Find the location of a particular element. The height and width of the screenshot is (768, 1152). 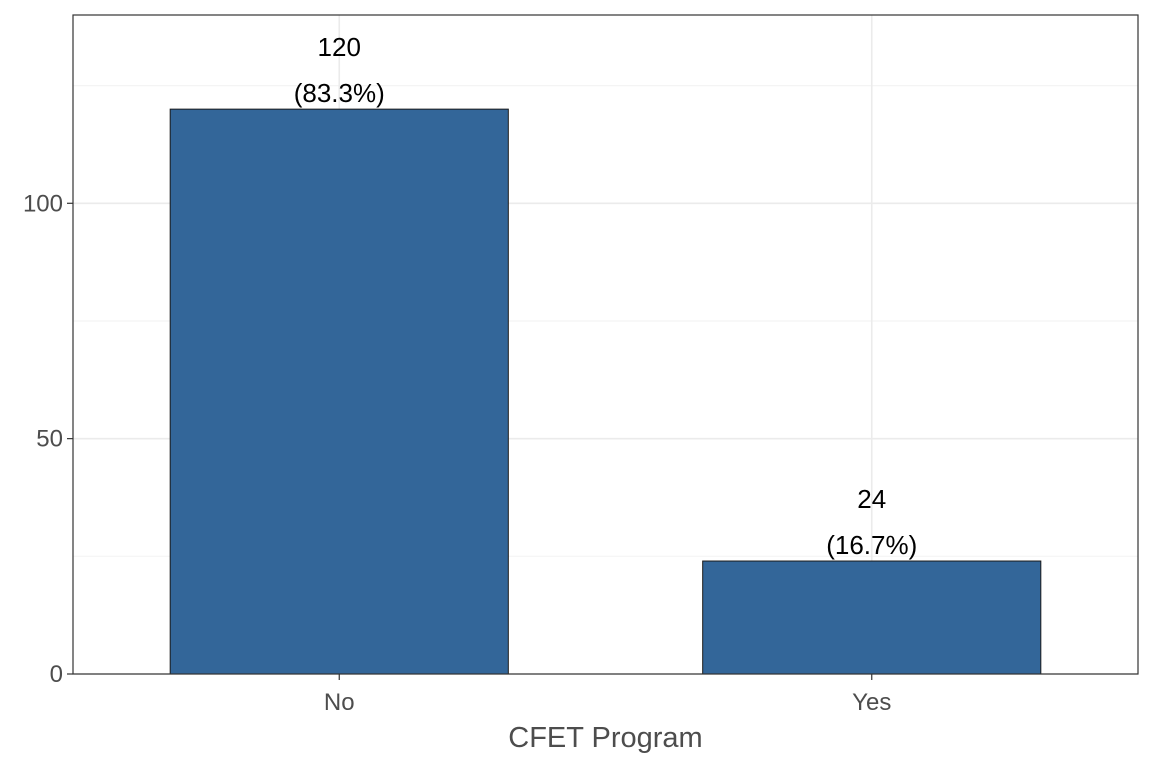

x-axis: No Yes is located at coordinates (607, 695).